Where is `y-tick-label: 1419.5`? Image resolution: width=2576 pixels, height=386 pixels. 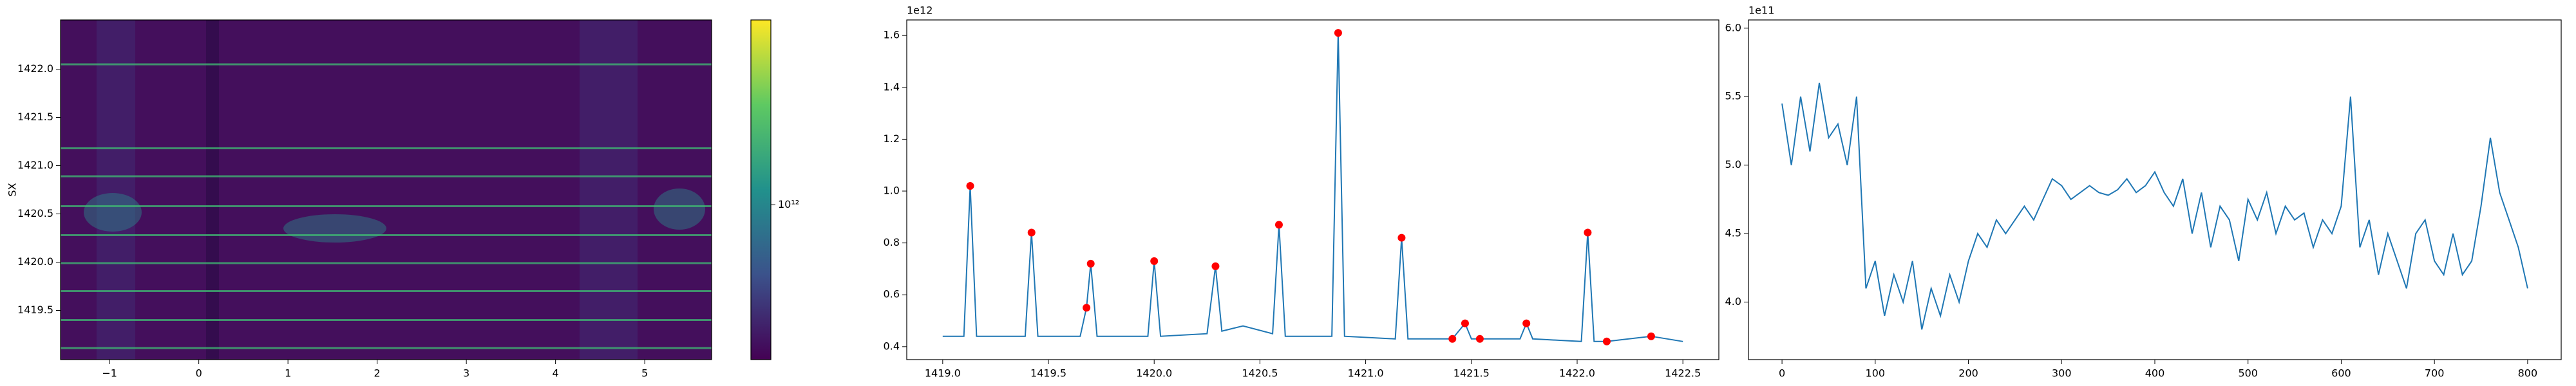 y-tick-label: 1419.5 is located at coordinates (35, 310).